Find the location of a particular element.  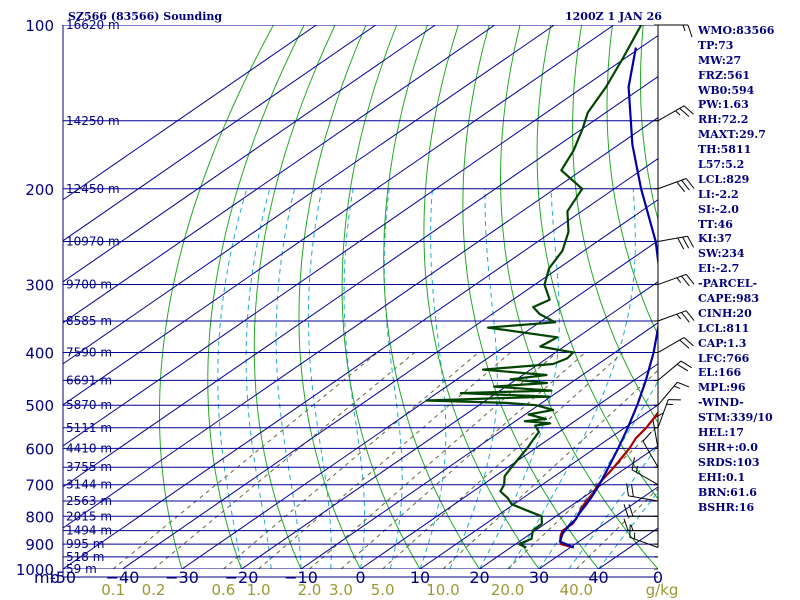

index-item: TH:5811 is located at coordinates (725, 150).